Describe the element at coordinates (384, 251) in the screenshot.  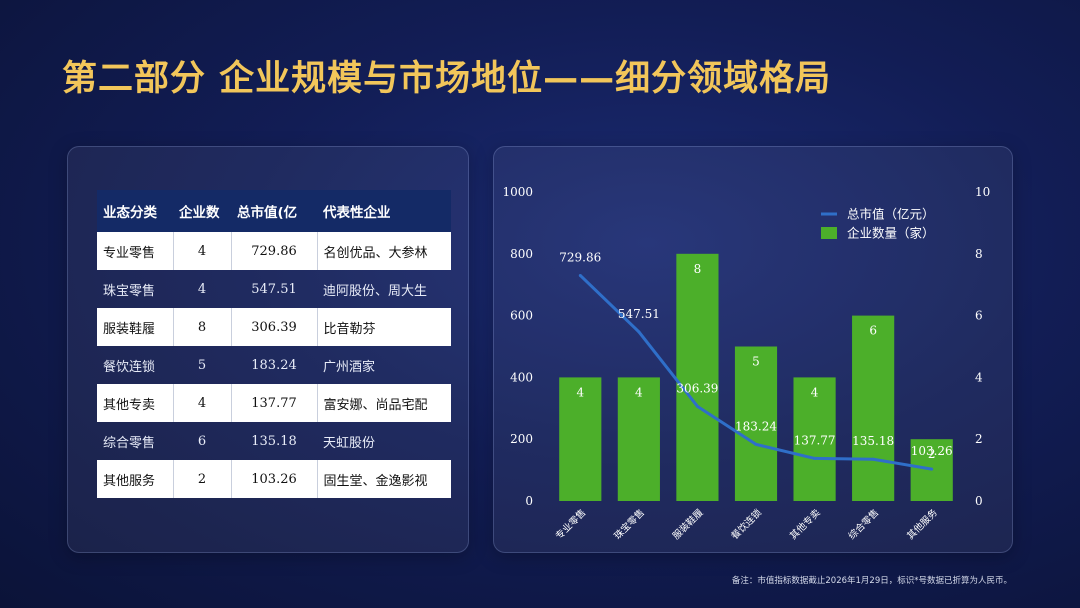
I see `cell-representative: 名创优品、大参林` at that location.